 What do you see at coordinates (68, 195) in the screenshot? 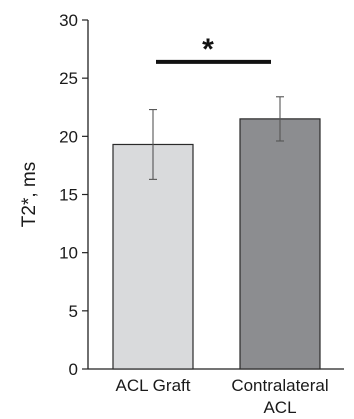
I see `y-tick-label: 15` at bounding box center [68, 195].